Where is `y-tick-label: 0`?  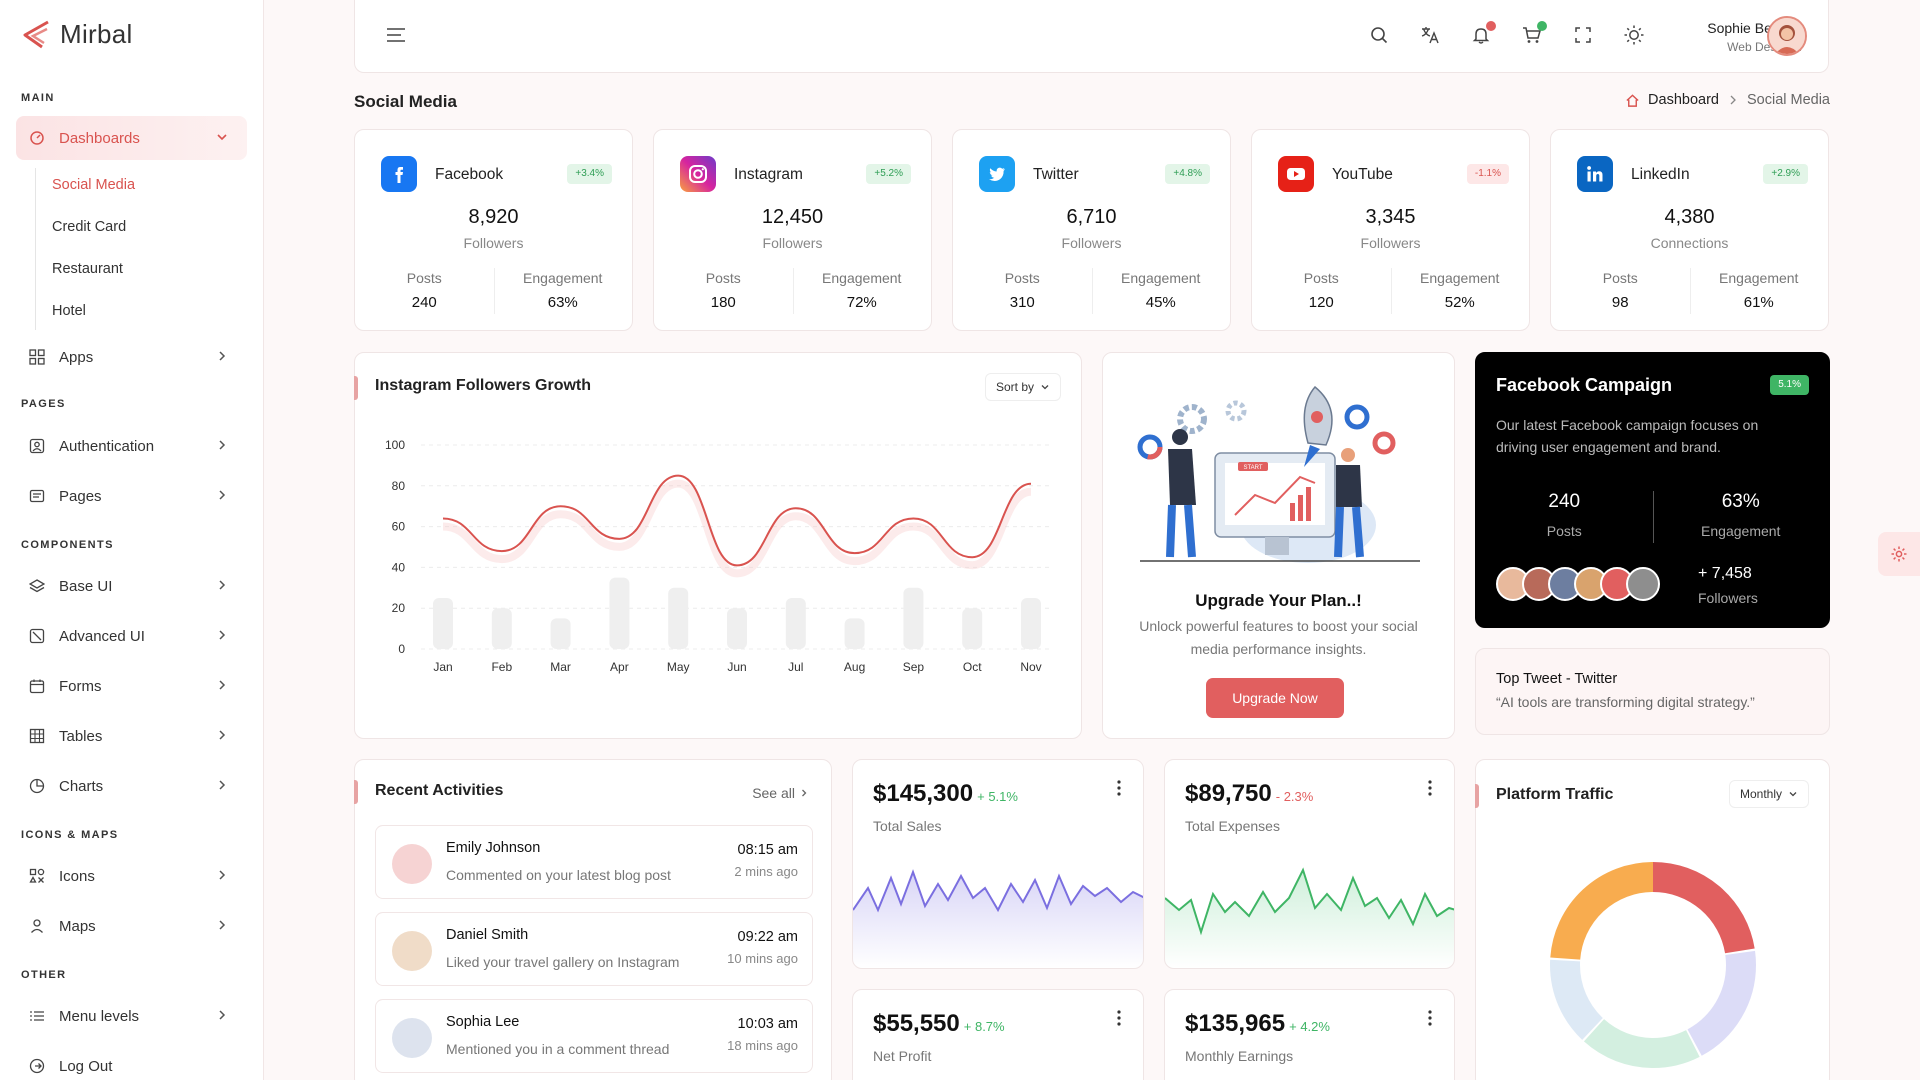
y-tick-label: 0 is located at coordinates (401, 649).